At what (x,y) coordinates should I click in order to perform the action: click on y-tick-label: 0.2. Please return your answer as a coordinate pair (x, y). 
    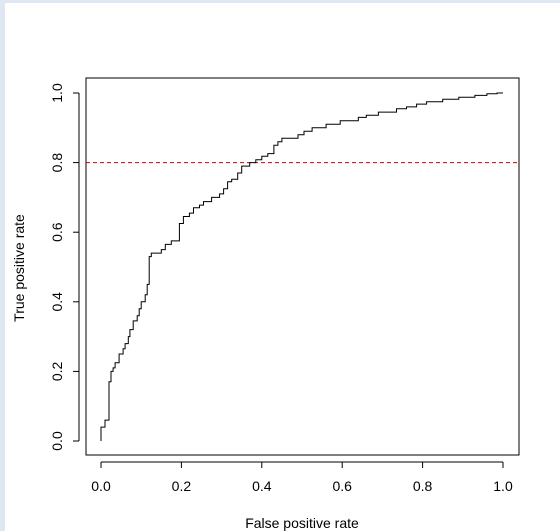
    Looking at the image, I should click on (57, 371).